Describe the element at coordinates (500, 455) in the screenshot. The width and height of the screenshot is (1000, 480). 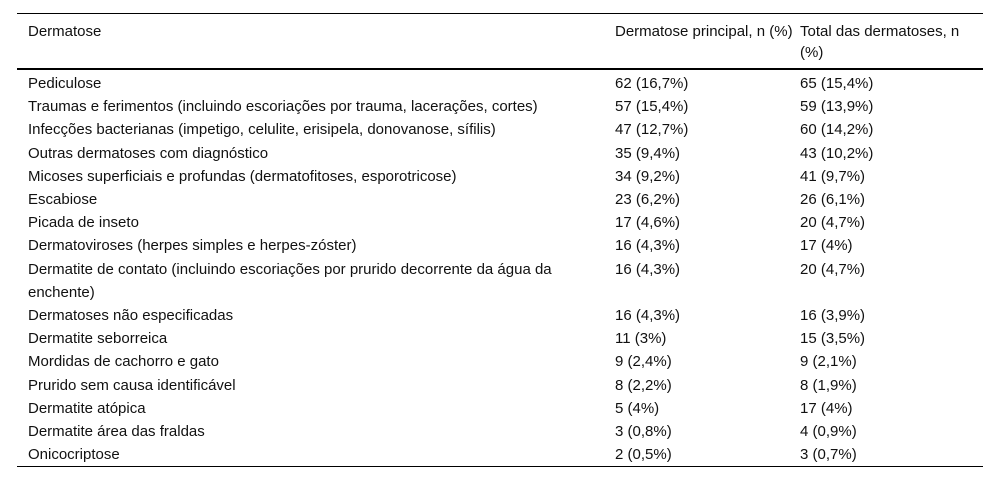
I see `table-row: Onicocriptose 2 (0,5%) 3 (0,7%)` at that location.